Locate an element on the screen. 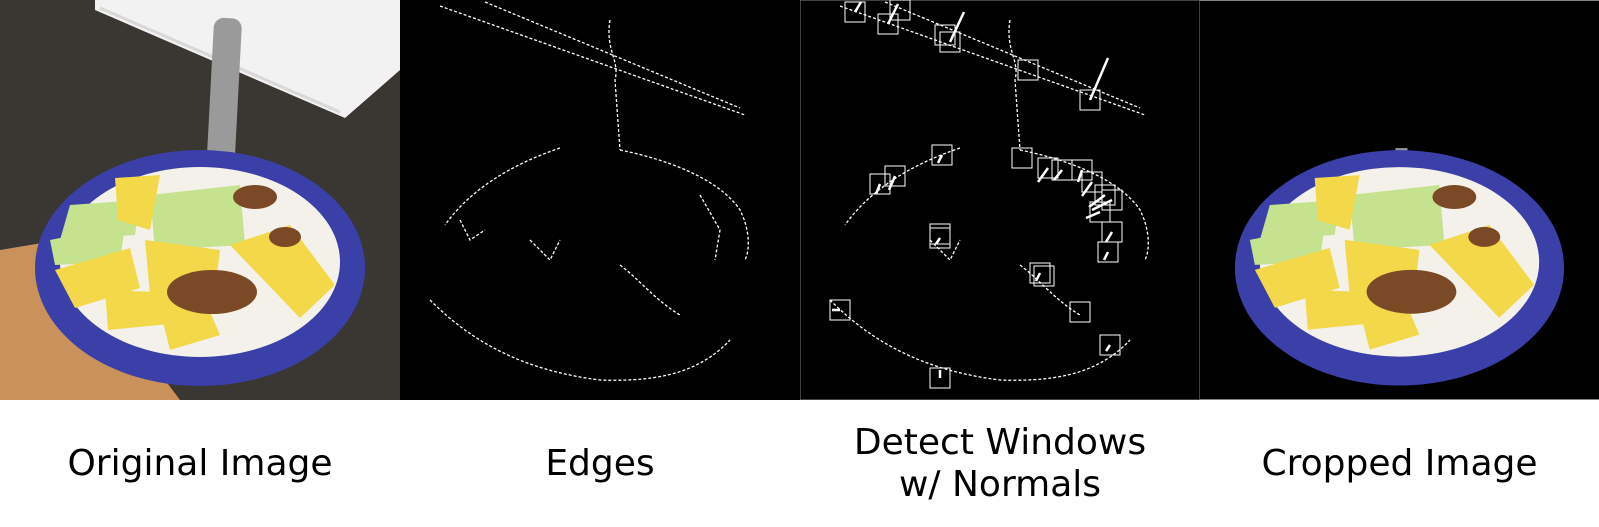  caption-line: w/ Normals is located at coordinates (1000, 484).